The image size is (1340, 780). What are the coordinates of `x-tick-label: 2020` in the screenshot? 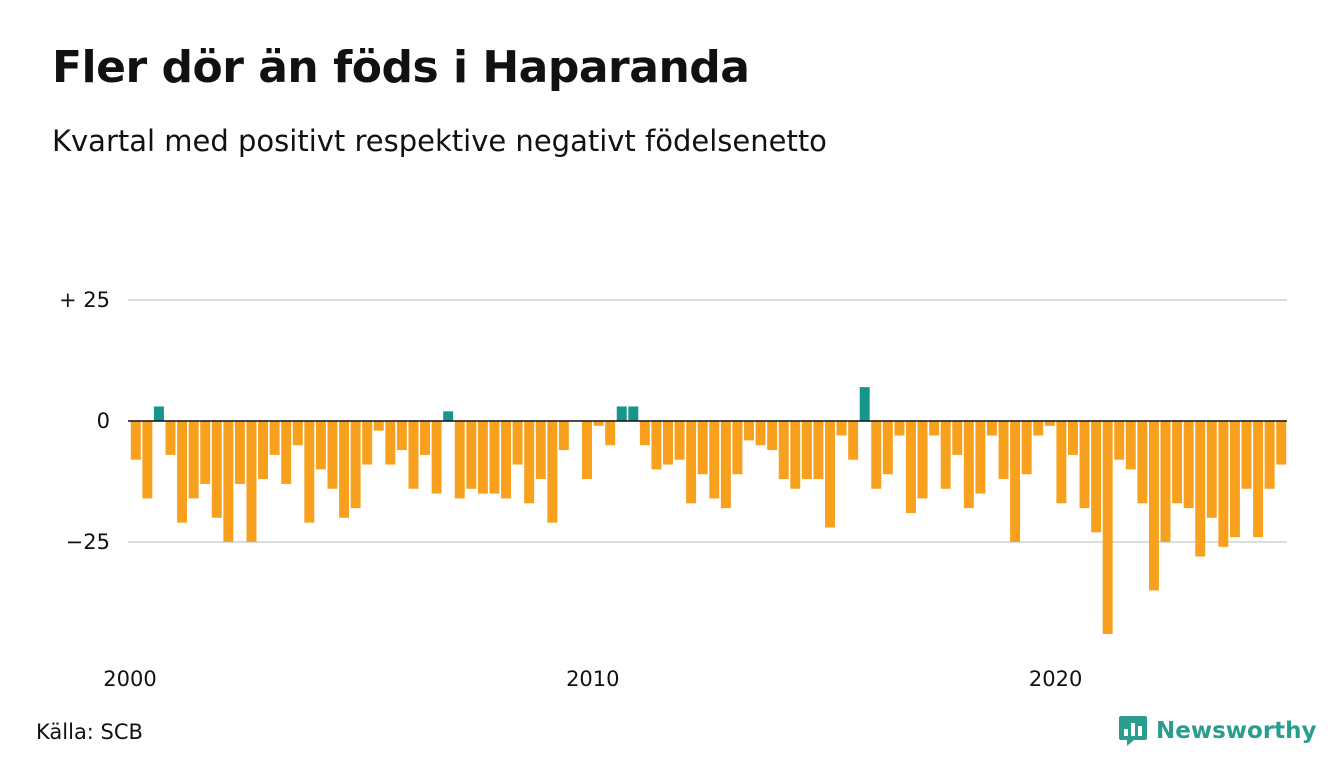 It's located at (1055, 679).